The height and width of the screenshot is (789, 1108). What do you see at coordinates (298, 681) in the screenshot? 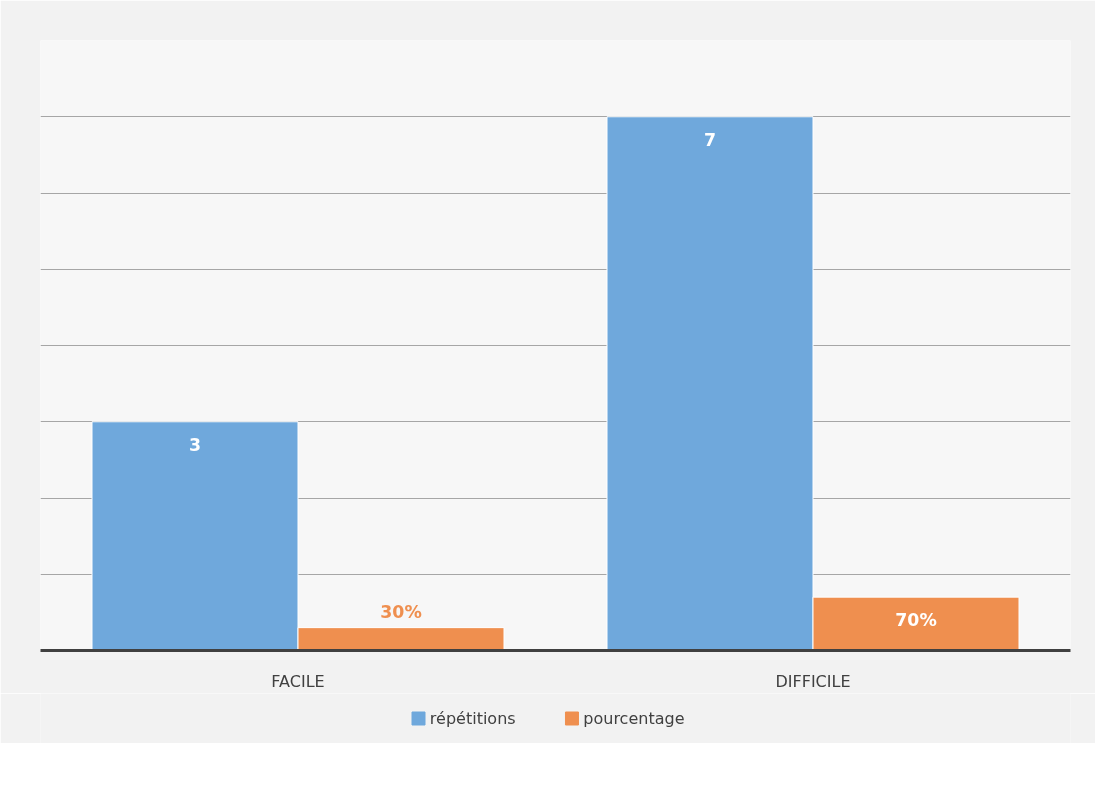
I see `x-tick-label: FACILE` at bounding box center [298, 681].